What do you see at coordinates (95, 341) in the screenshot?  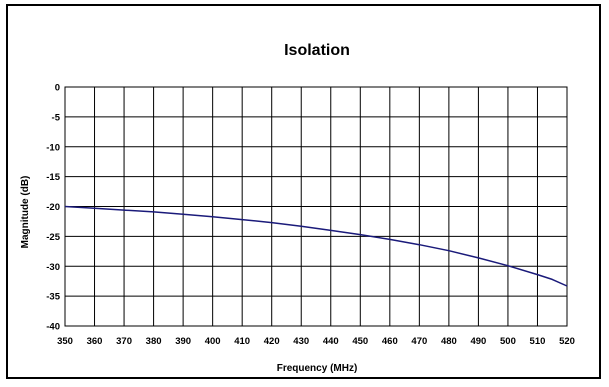 I see `x-tick-label: 360` at bounding box center [95, 341].